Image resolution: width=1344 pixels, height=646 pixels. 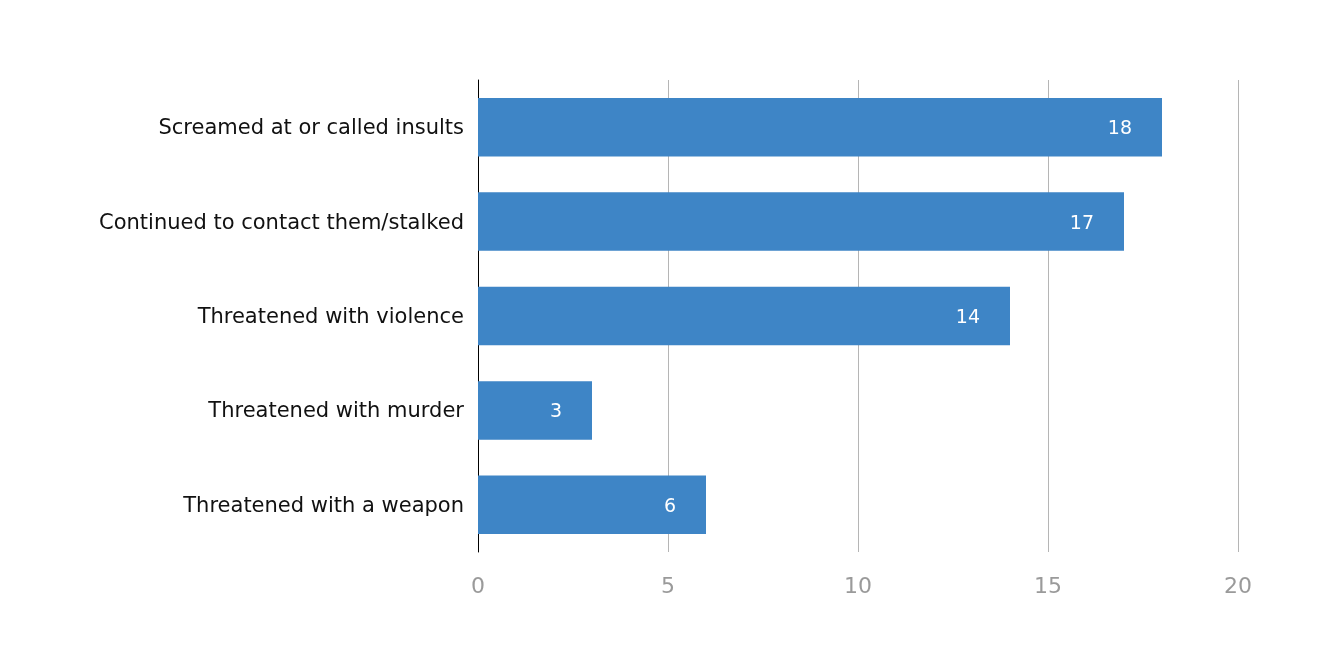 What do you see at coordinates (858, 585) in the screenshot?
I see `x-tick-label: 10` at bounding box center [858, 585].